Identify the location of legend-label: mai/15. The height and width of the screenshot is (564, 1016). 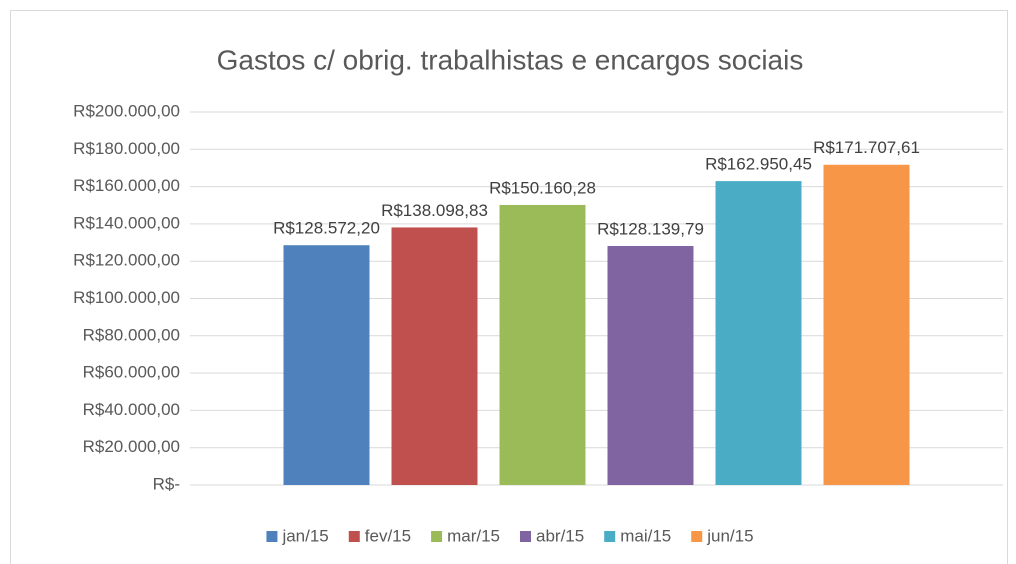
(645, 535).